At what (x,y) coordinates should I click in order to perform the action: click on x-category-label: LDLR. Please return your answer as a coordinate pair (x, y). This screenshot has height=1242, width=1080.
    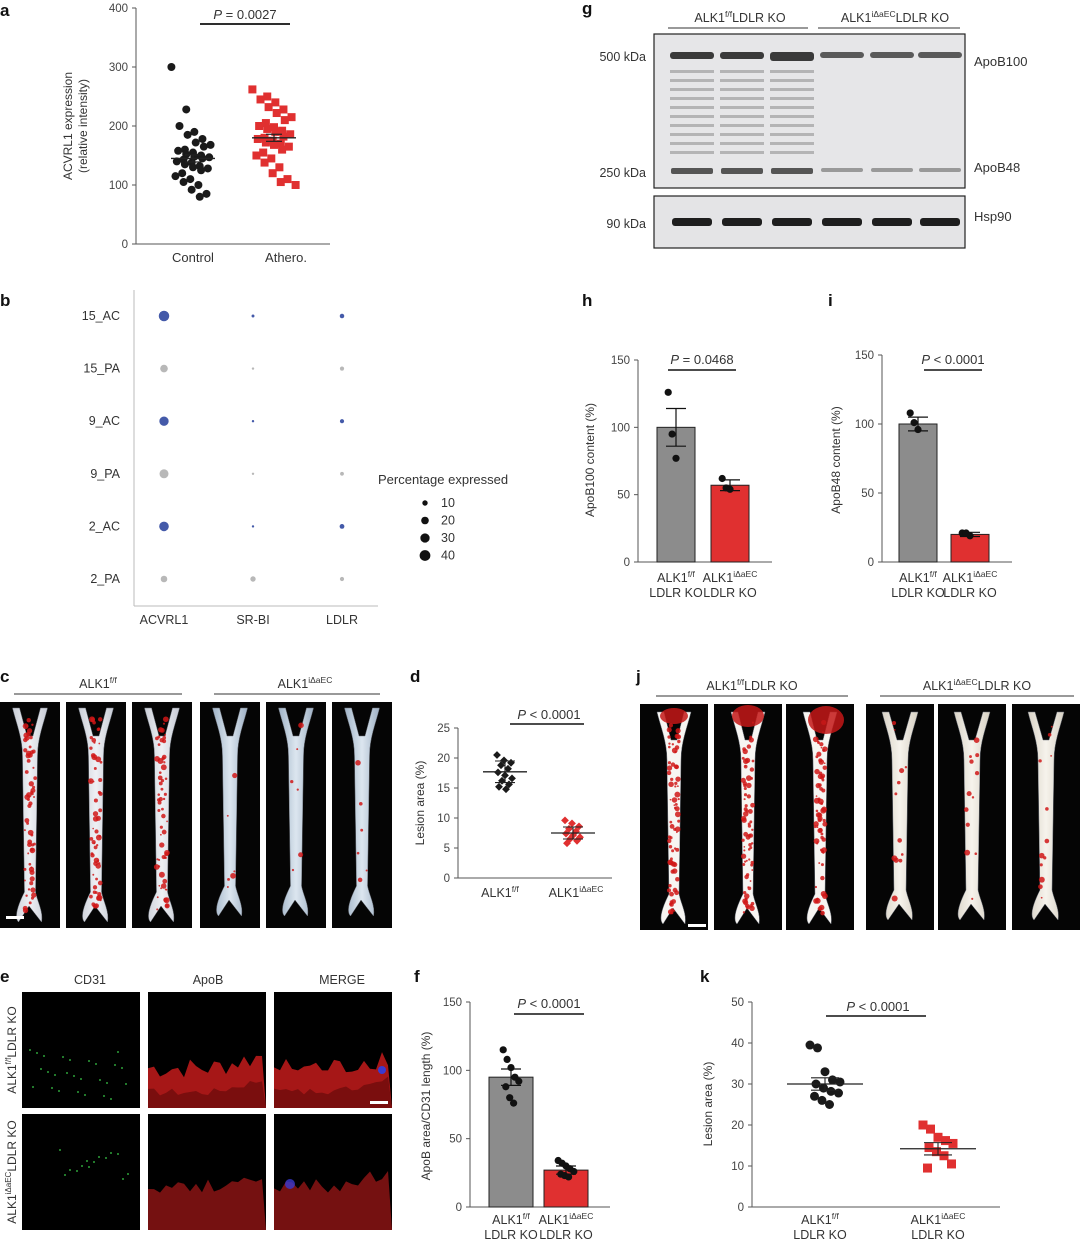
    Looking at the image, I should click on (342, 620).